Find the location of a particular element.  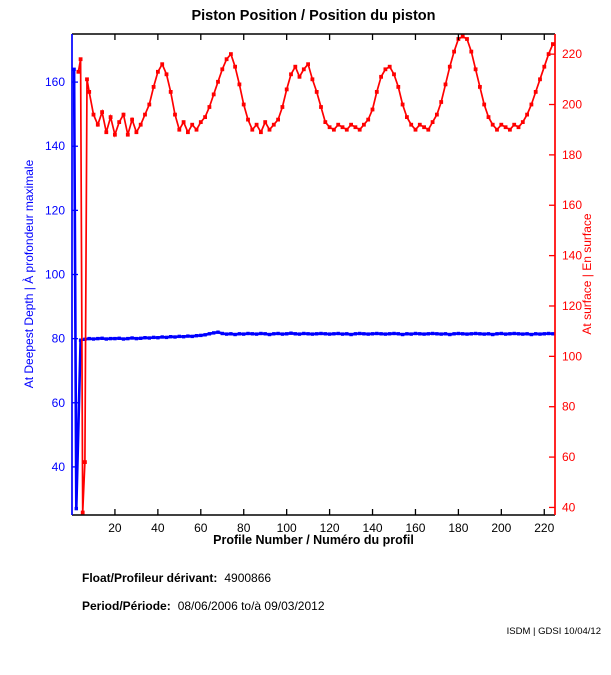

y-axis-label-left: At Deepest Depth | À profondeur maximale is located at coordinates (29, 274).